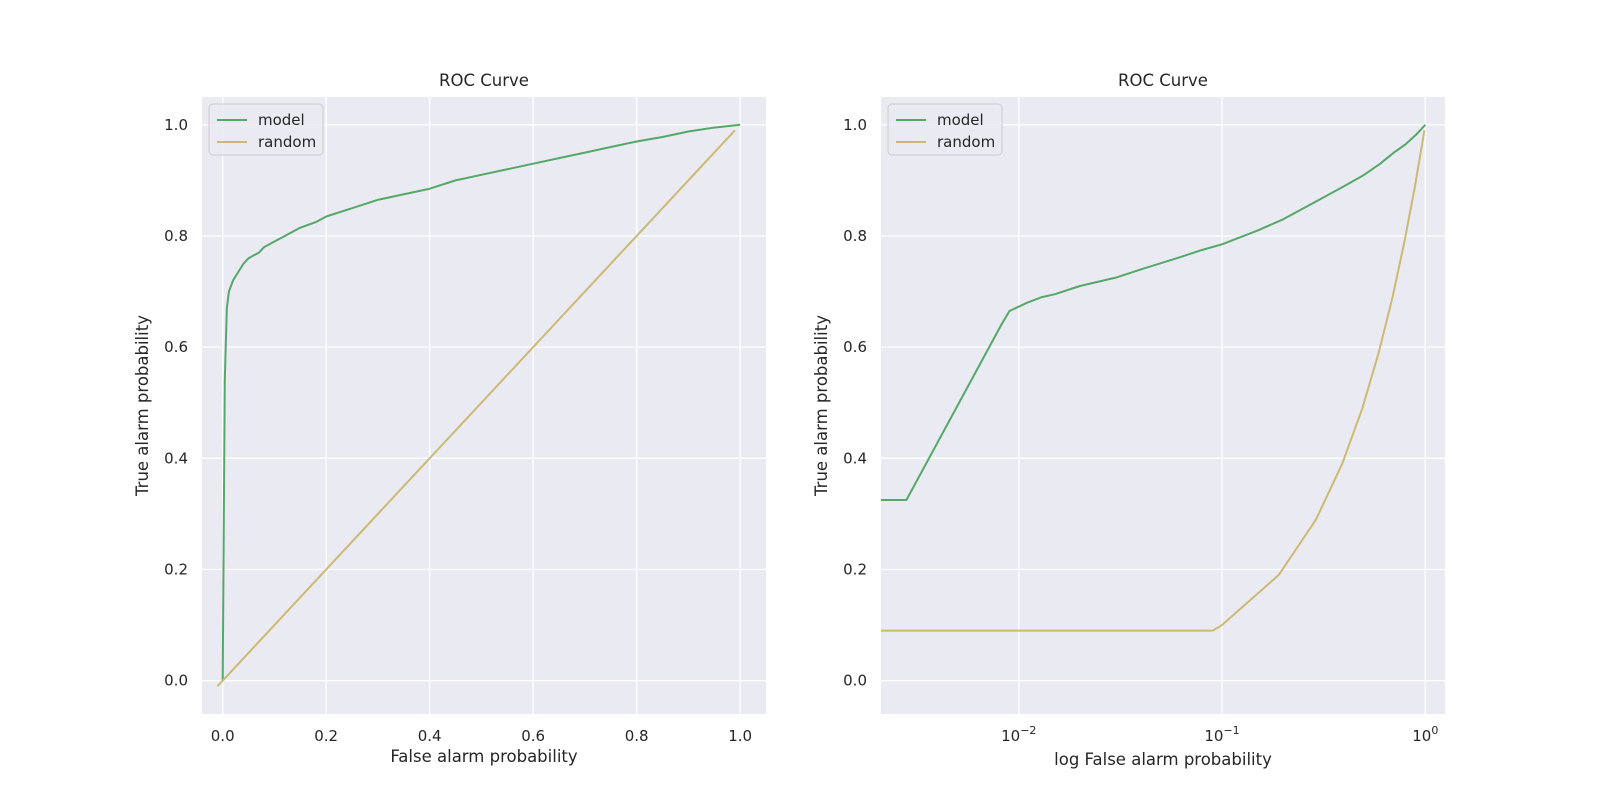 Image resolution: width=1600 pixels, height=804 pixels. What do you see at coordinates (176, 458) in the screenshot?
I see `chart-1-y-tick-label: 0.4` at bounding box center [176, 458].